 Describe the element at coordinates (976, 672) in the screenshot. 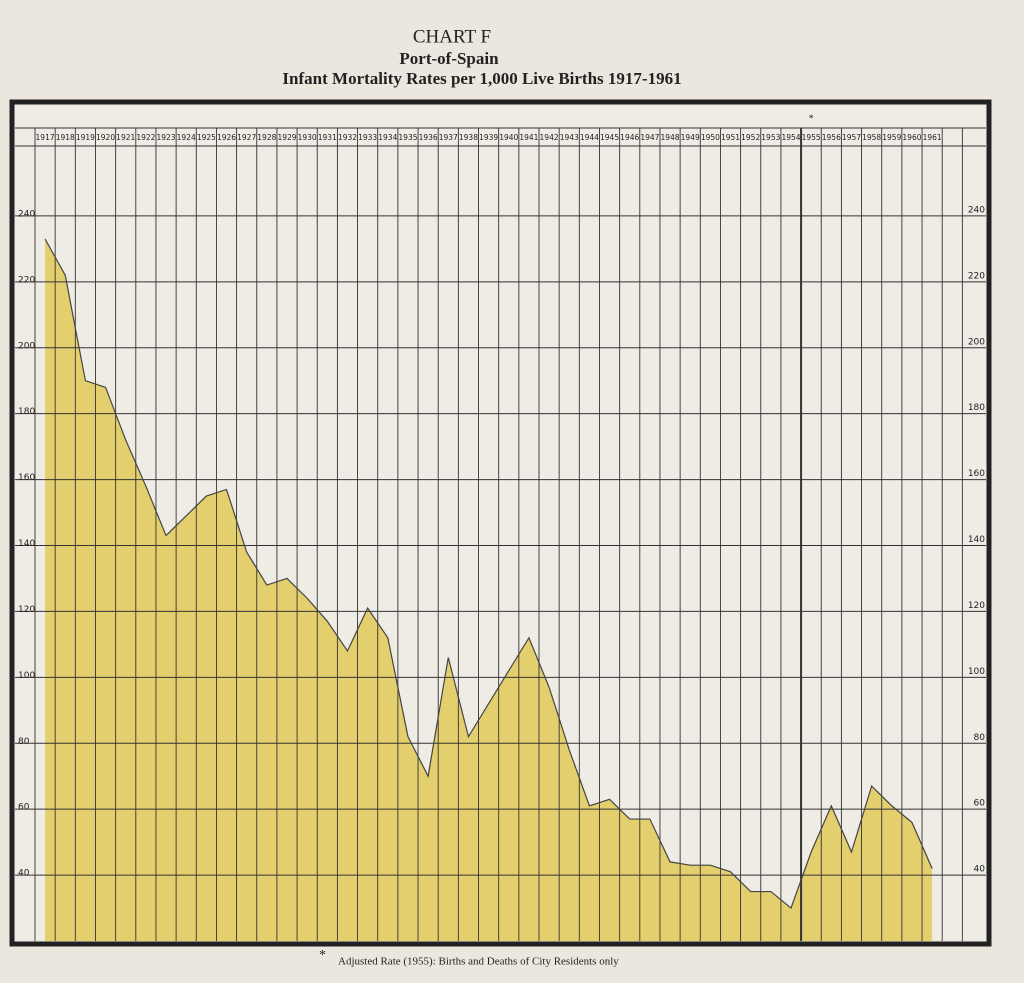

I see `y2-tick-label: 100` at that location.